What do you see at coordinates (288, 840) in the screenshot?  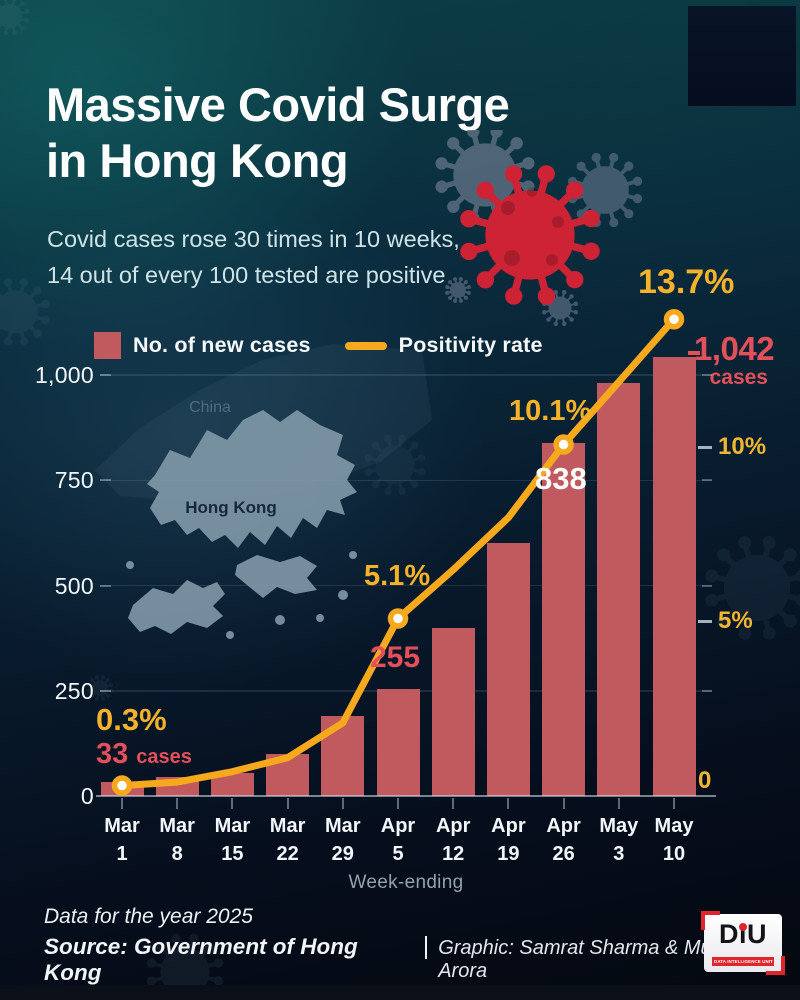 I see `x-axis-category-label: Mar 22` at bounding box center [288, 840].